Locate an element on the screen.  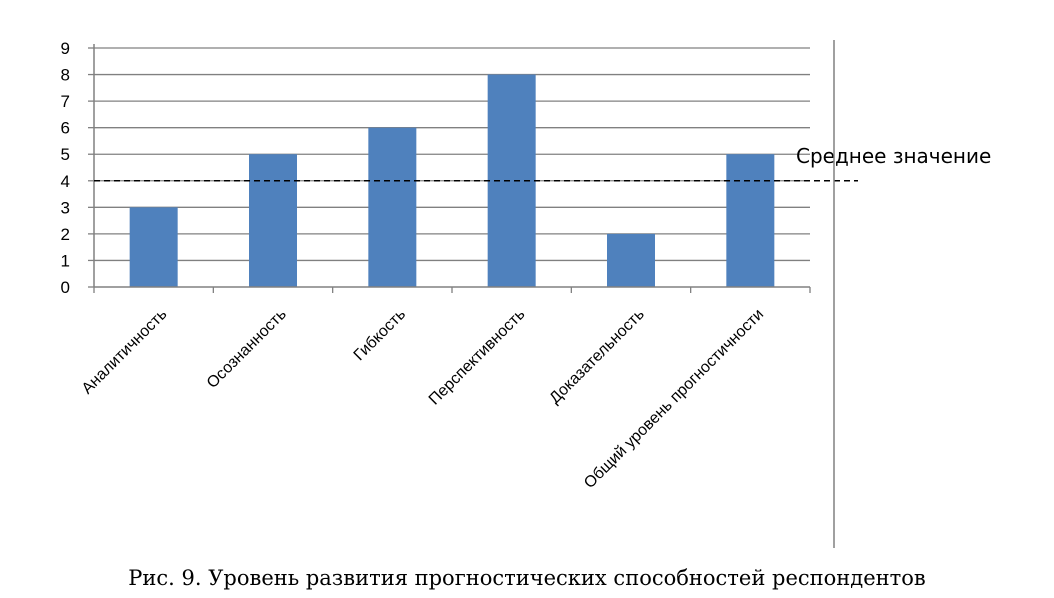
y-tick-label: 4 is located at coordinates (65, 181).